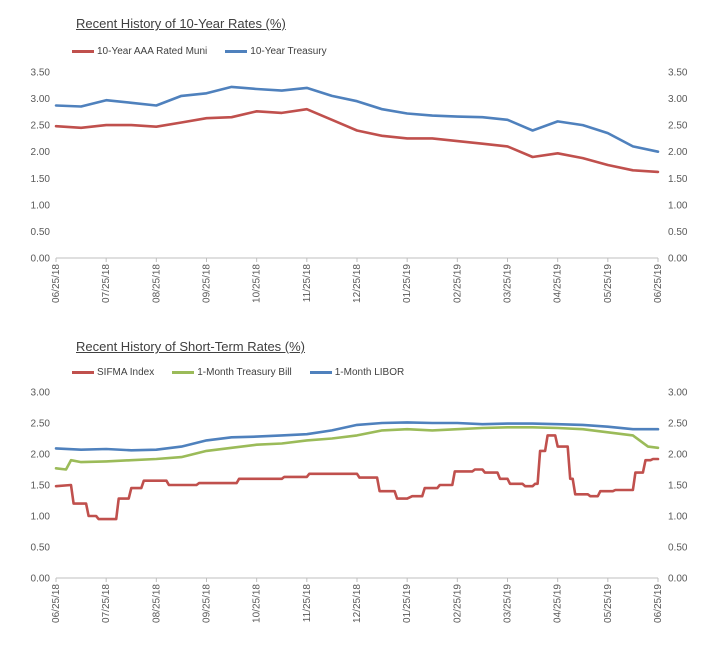 The image size is (710, 666). I want to click on legend-item-tbill: 1-Month Treasury Bill, so click(232, 372).